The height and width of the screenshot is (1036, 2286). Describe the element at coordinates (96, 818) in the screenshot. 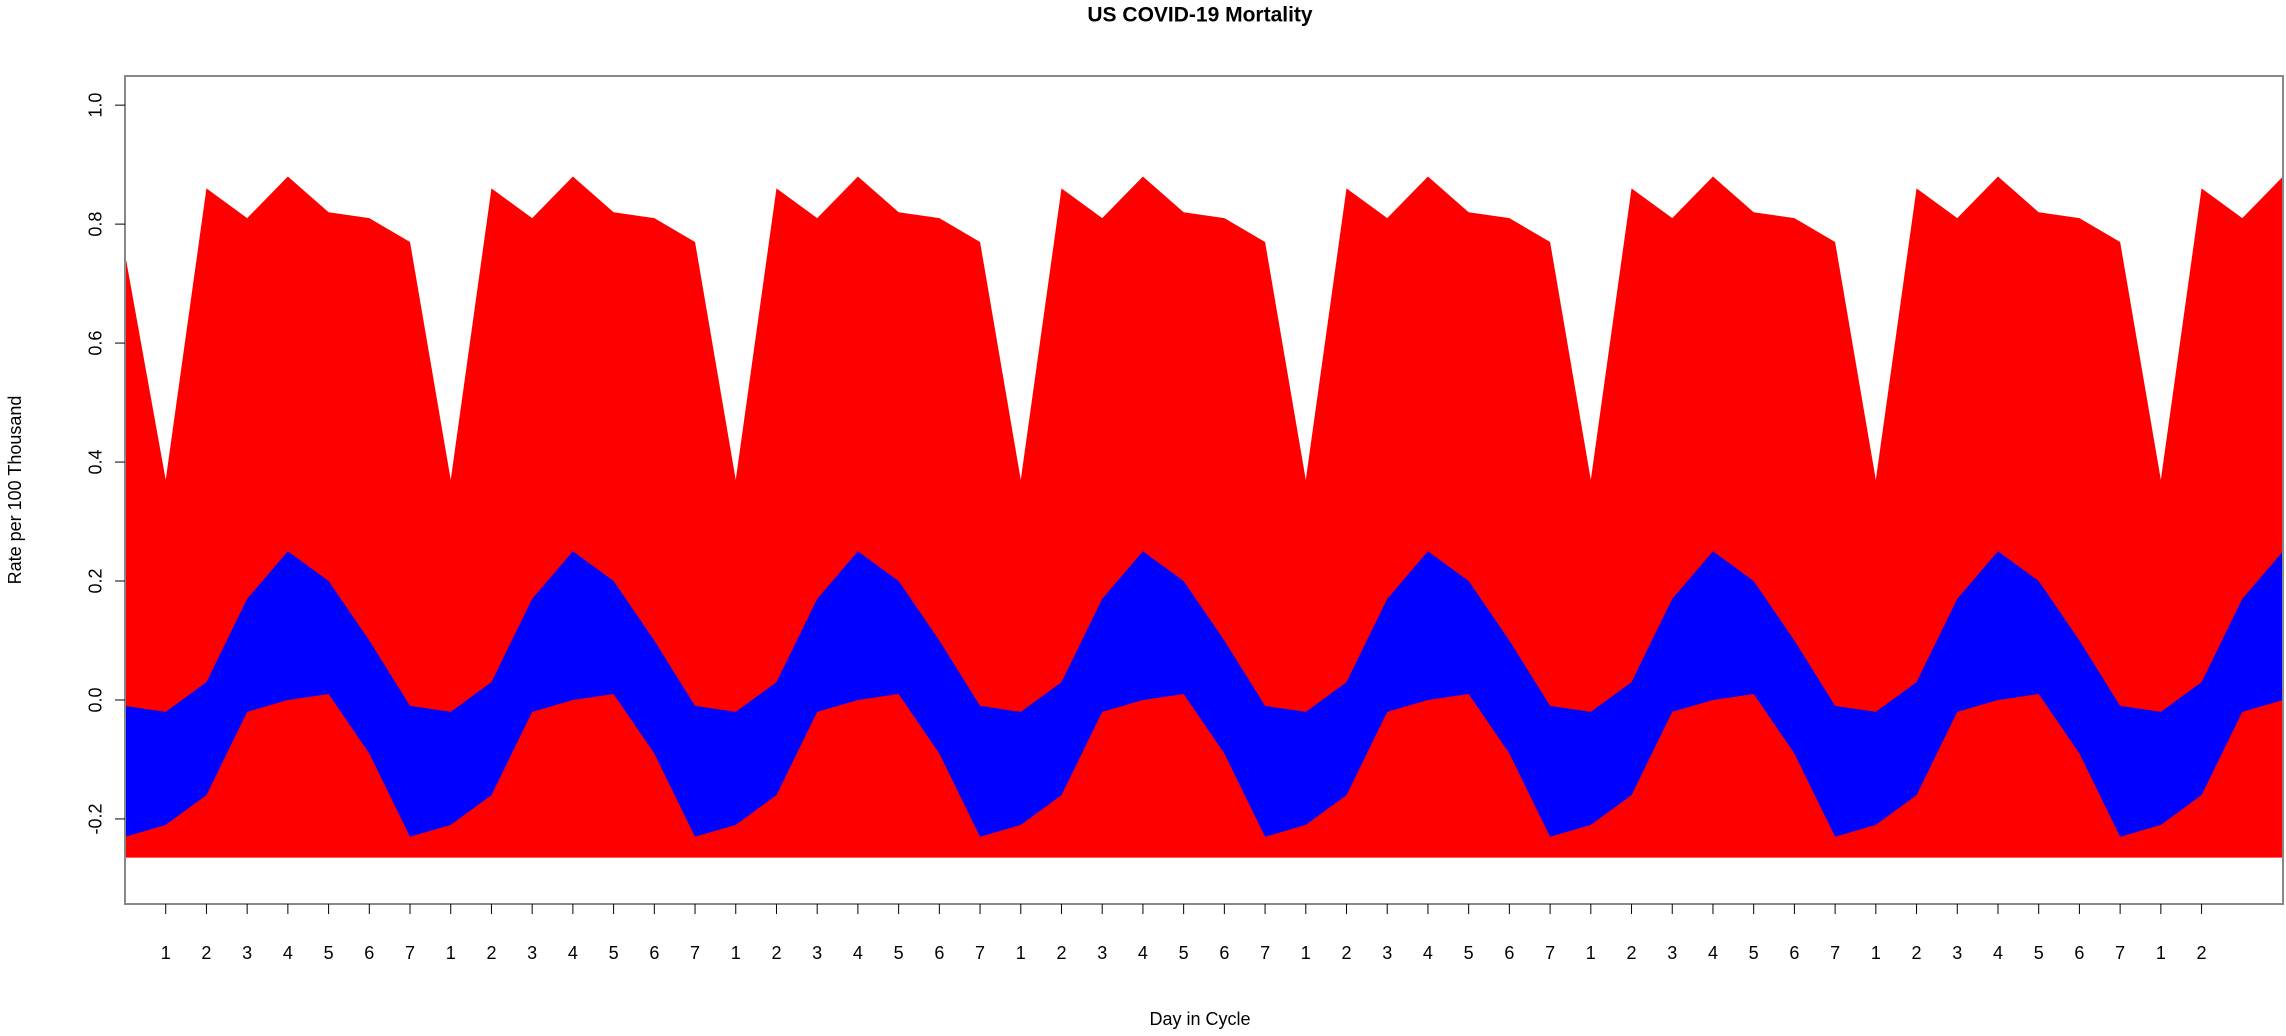

I see `y-tick-label: -0.2` at that location.